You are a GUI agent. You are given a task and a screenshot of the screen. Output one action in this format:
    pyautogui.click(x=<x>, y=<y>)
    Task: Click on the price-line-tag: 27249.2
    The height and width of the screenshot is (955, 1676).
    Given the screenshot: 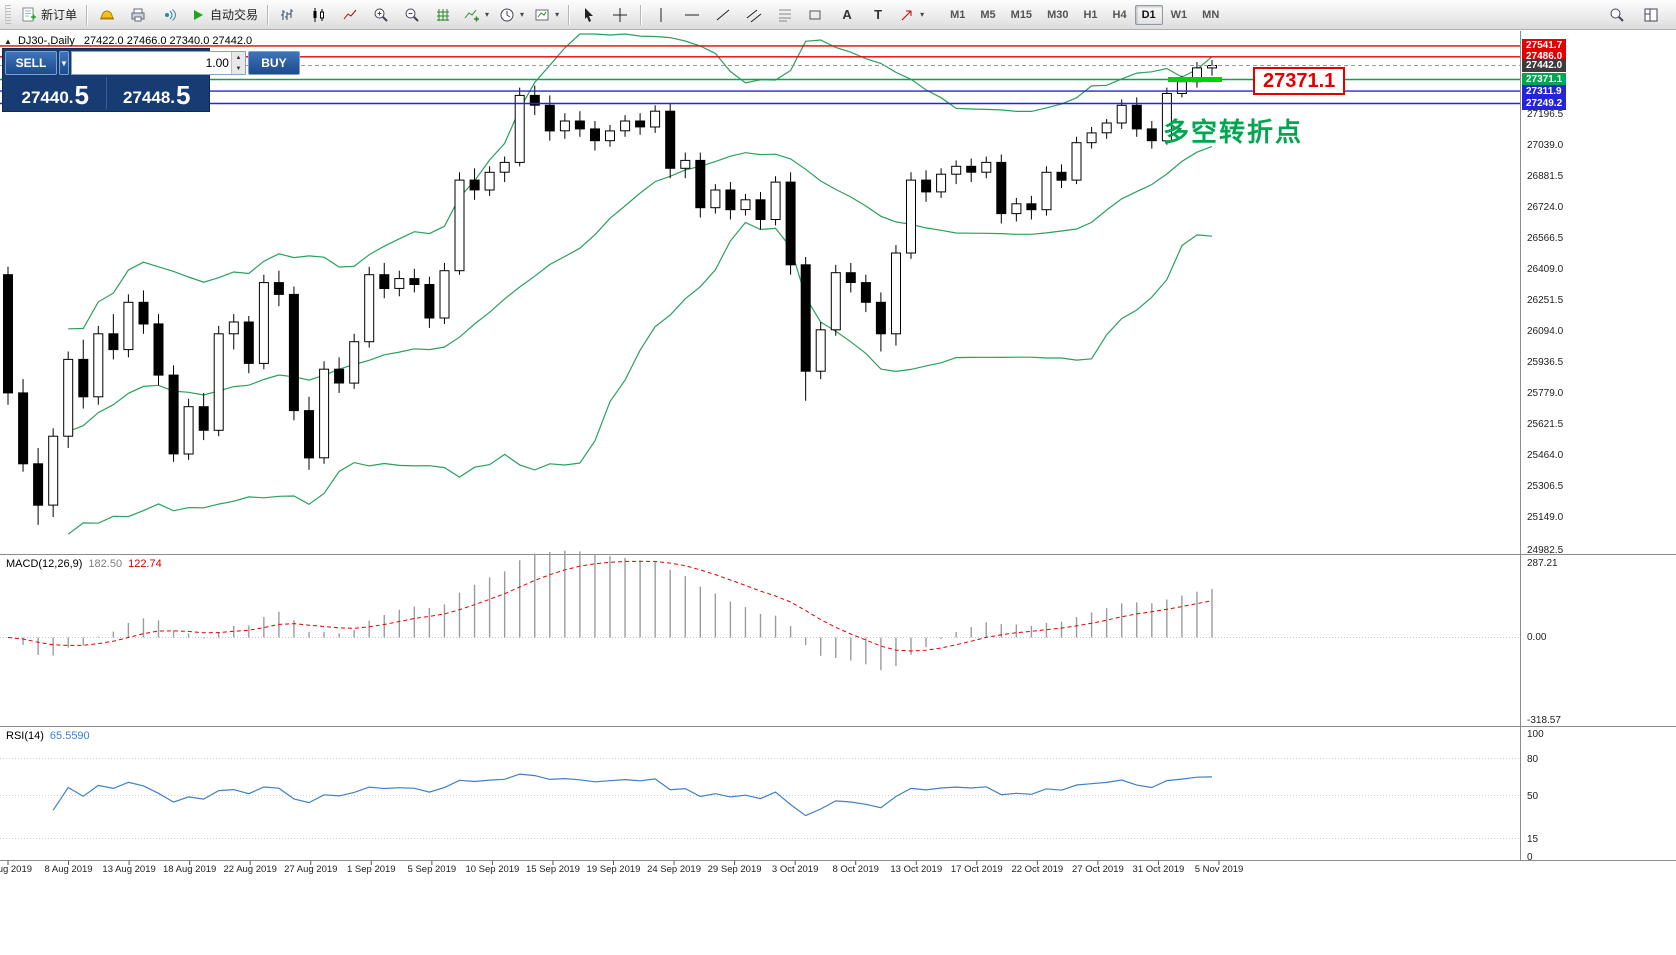 What is the action you would take?
    pyautogui.click(x=1544, y=103)
    